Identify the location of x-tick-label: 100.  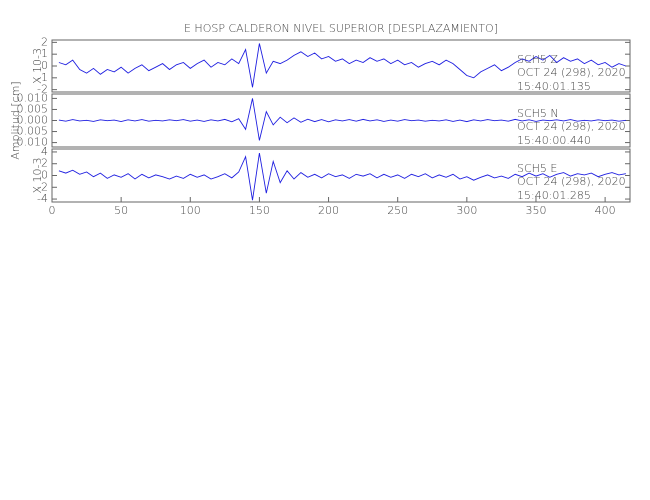
(190, 210).